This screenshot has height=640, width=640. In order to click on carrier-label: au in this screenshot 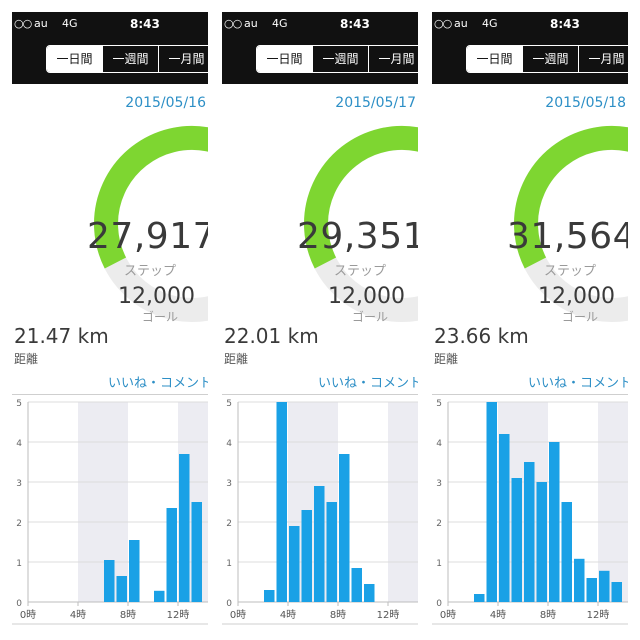, I will do `click(461, 23)`.